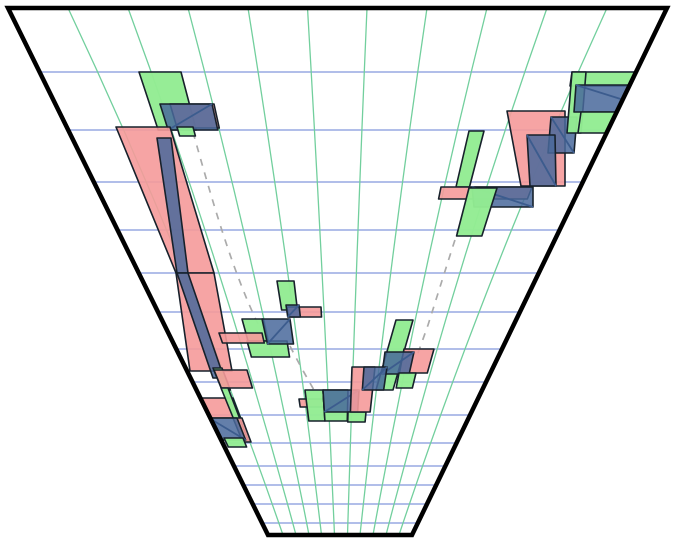 The image size is (675, 543). I want to click on block-d-green-a, so click(315, 405).